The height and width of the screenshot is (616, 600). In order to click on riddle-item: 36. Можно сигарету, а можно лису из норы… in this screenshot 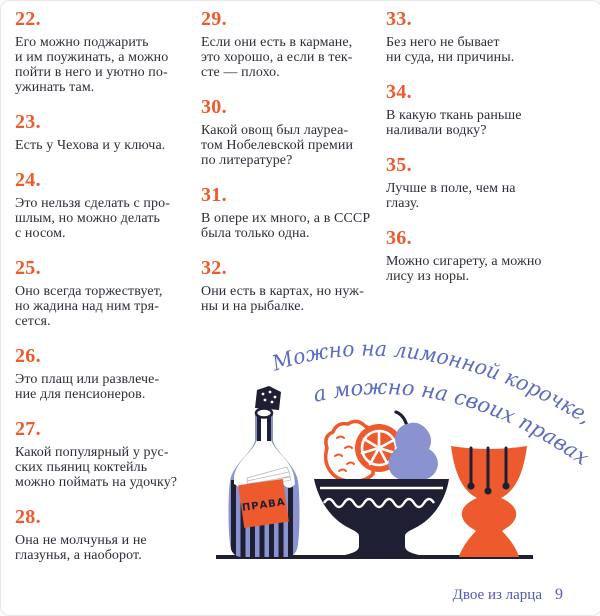, I will do `click(480, 256)`.